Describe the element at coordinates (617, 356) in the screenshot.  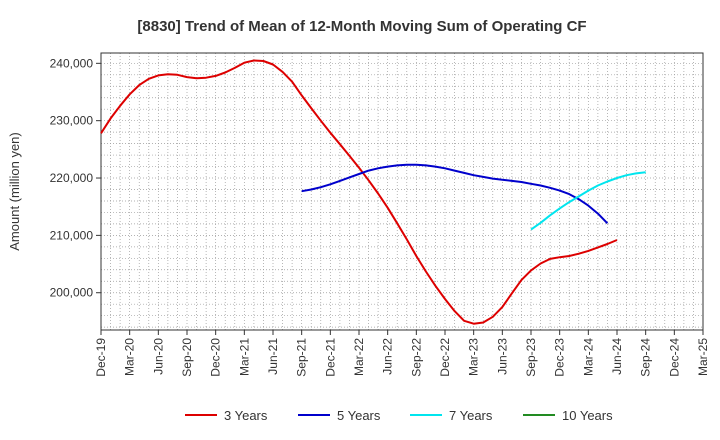
I see `x-tick-label: Jun-24` at that location.